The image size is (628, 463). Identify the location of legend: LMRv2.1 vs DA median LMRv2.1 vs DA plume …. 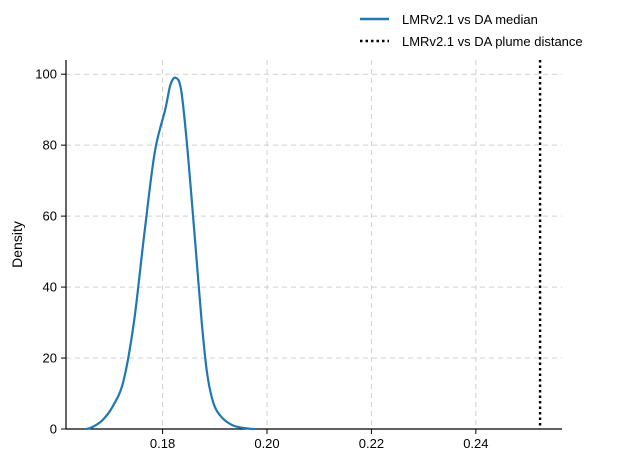
(471, 30).